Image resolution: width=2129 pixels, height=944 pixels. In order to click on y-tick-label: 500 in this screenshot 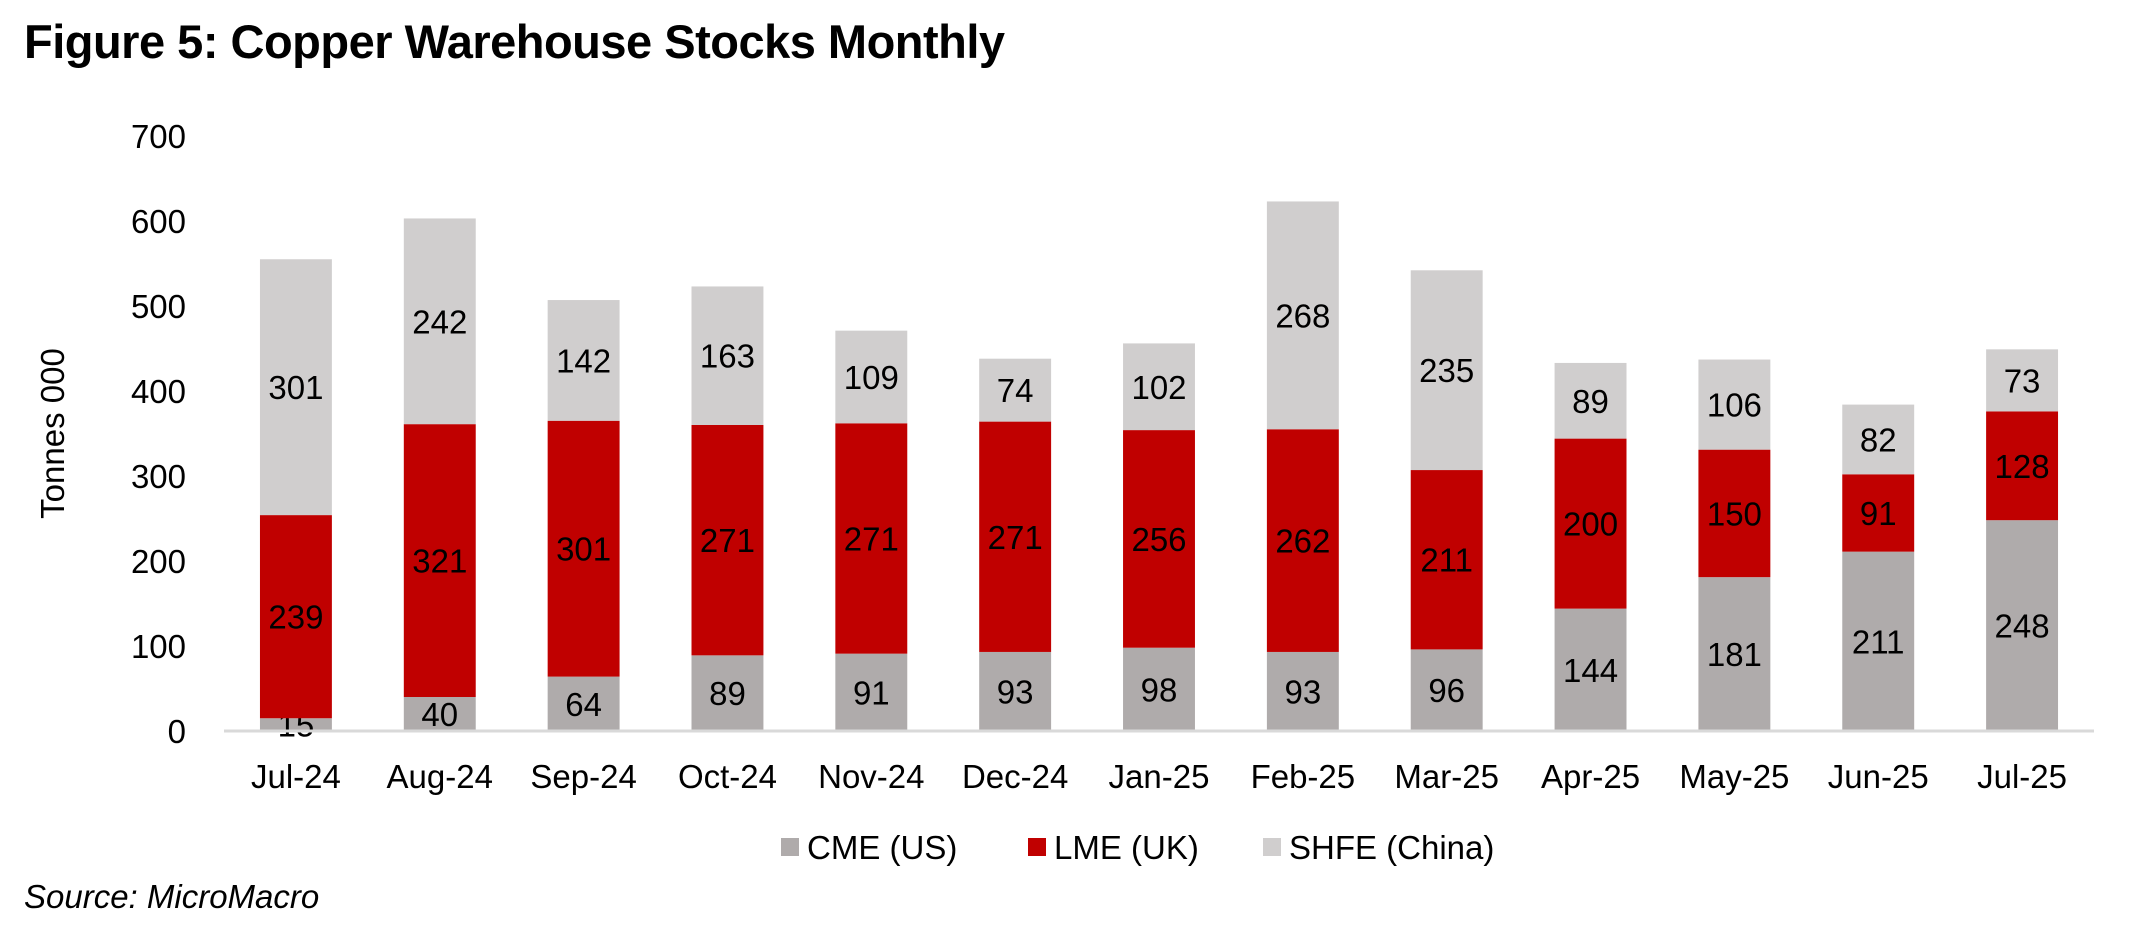, I will do `click(158, 306)`.